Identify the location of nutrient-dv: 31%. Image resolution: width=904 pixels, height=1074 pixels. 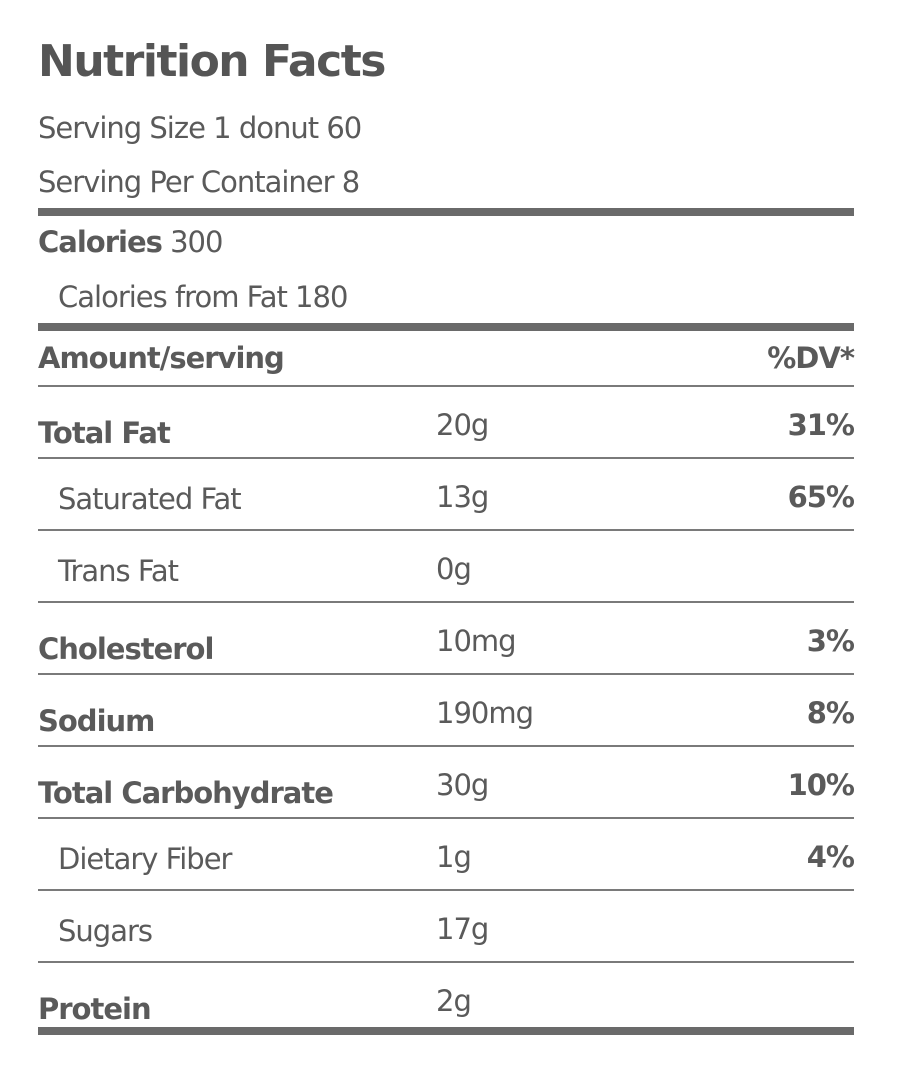
(821, 425).